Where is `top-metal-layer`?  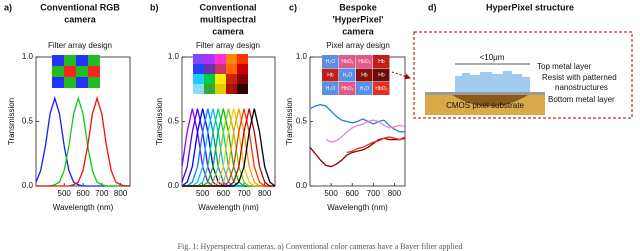
top-metal-layer is located at coordinates (485, 93).